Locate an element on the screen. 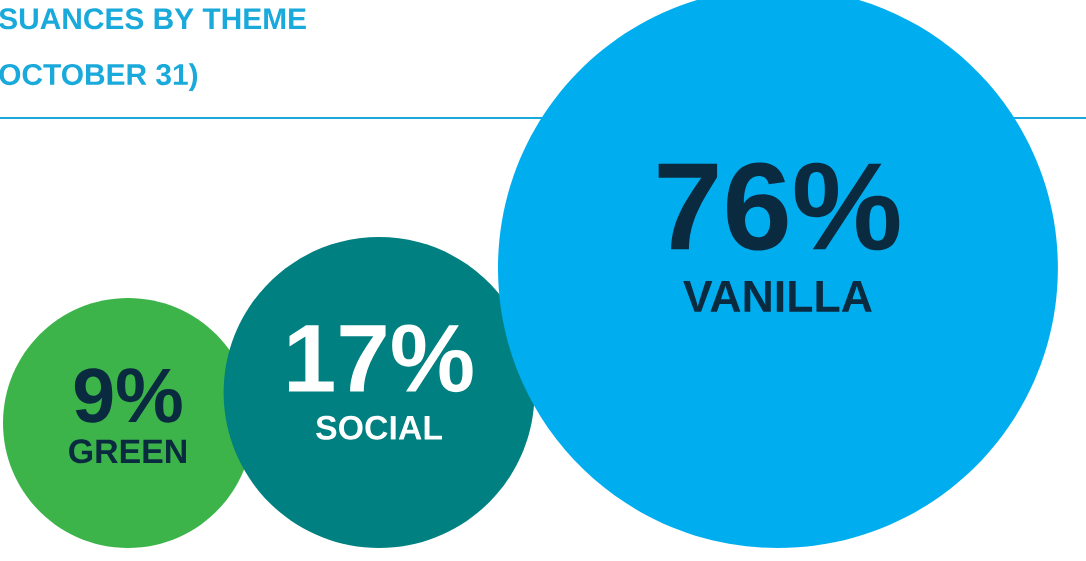  category-label: VANILLA is located at coordinates (777, 296).